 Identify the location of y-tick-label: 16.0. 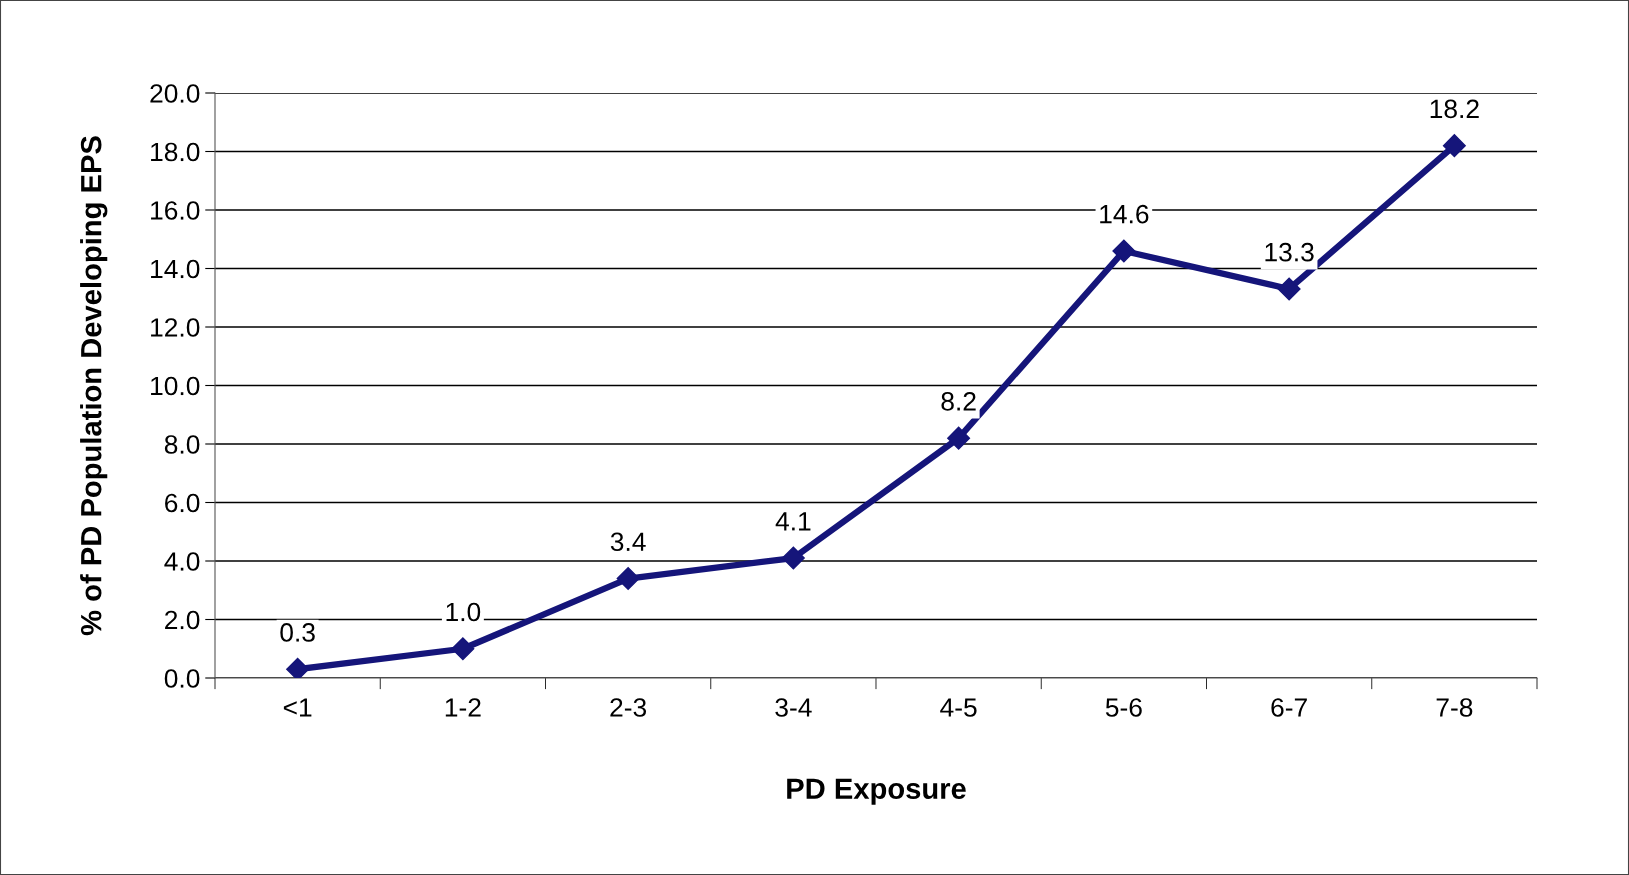
(175, 210).